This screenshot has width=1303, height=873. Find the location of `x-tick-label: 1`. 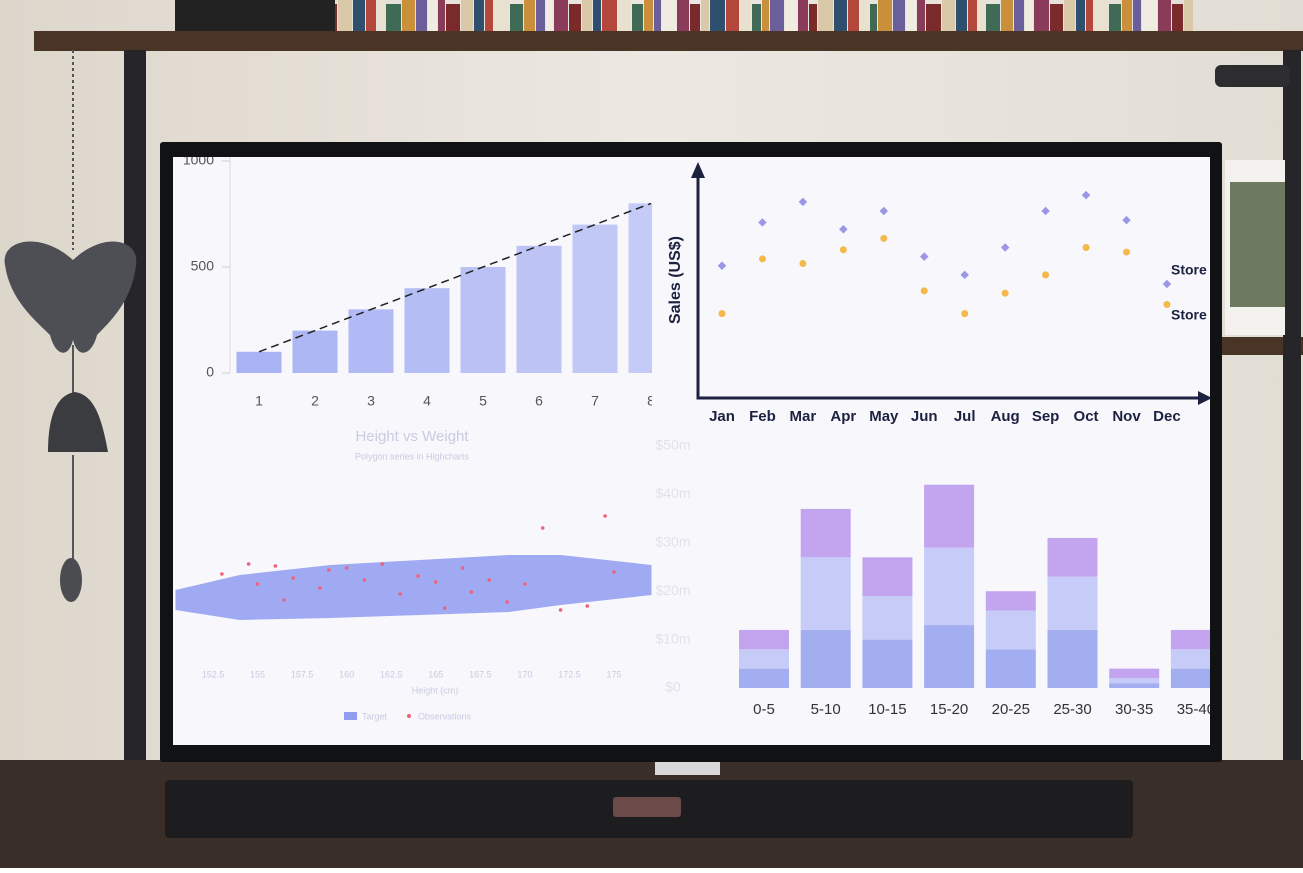

x-tick-label: 1 is located at coordinates (259, 401).